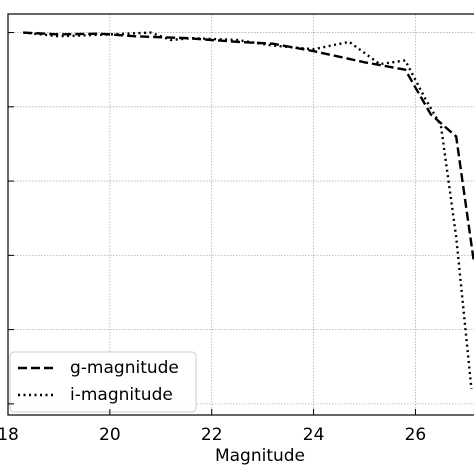 The image size is (474, 474). I want to click on legend-label: i-magnitude, so click(121, 395).